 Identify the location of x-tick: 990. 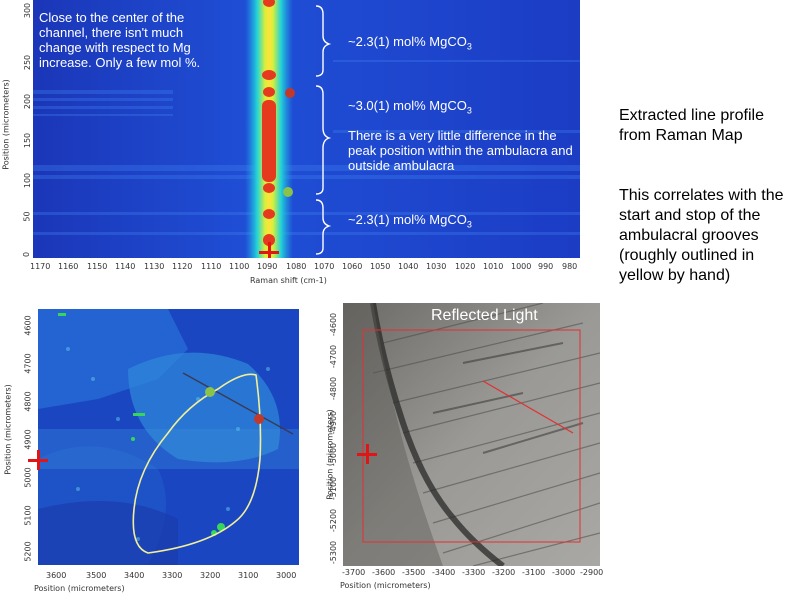
(546, 266).